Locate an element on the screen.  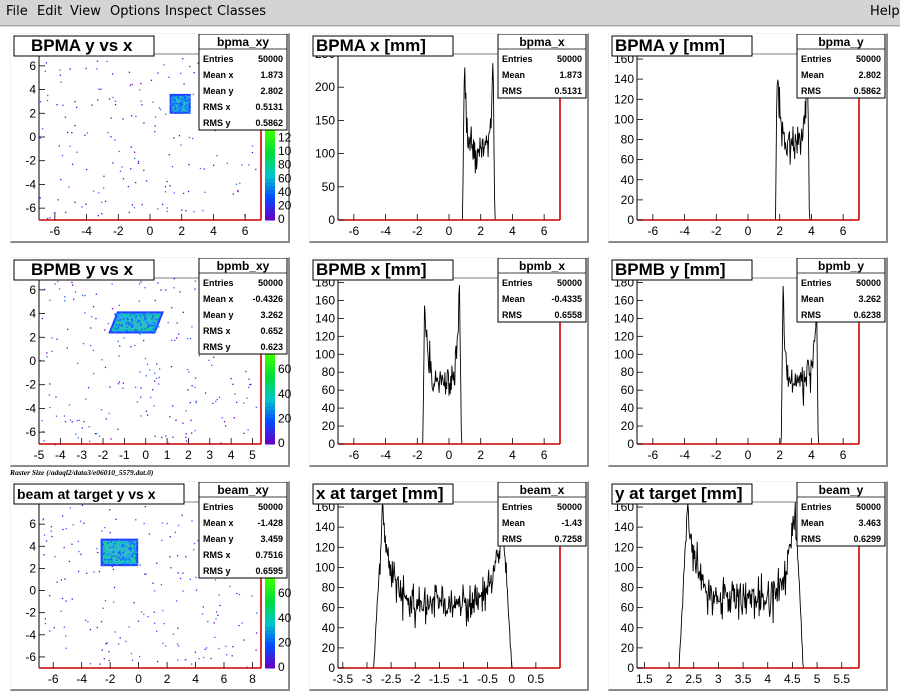
x-tick-label: -2 is located at coordinates (716, 455).